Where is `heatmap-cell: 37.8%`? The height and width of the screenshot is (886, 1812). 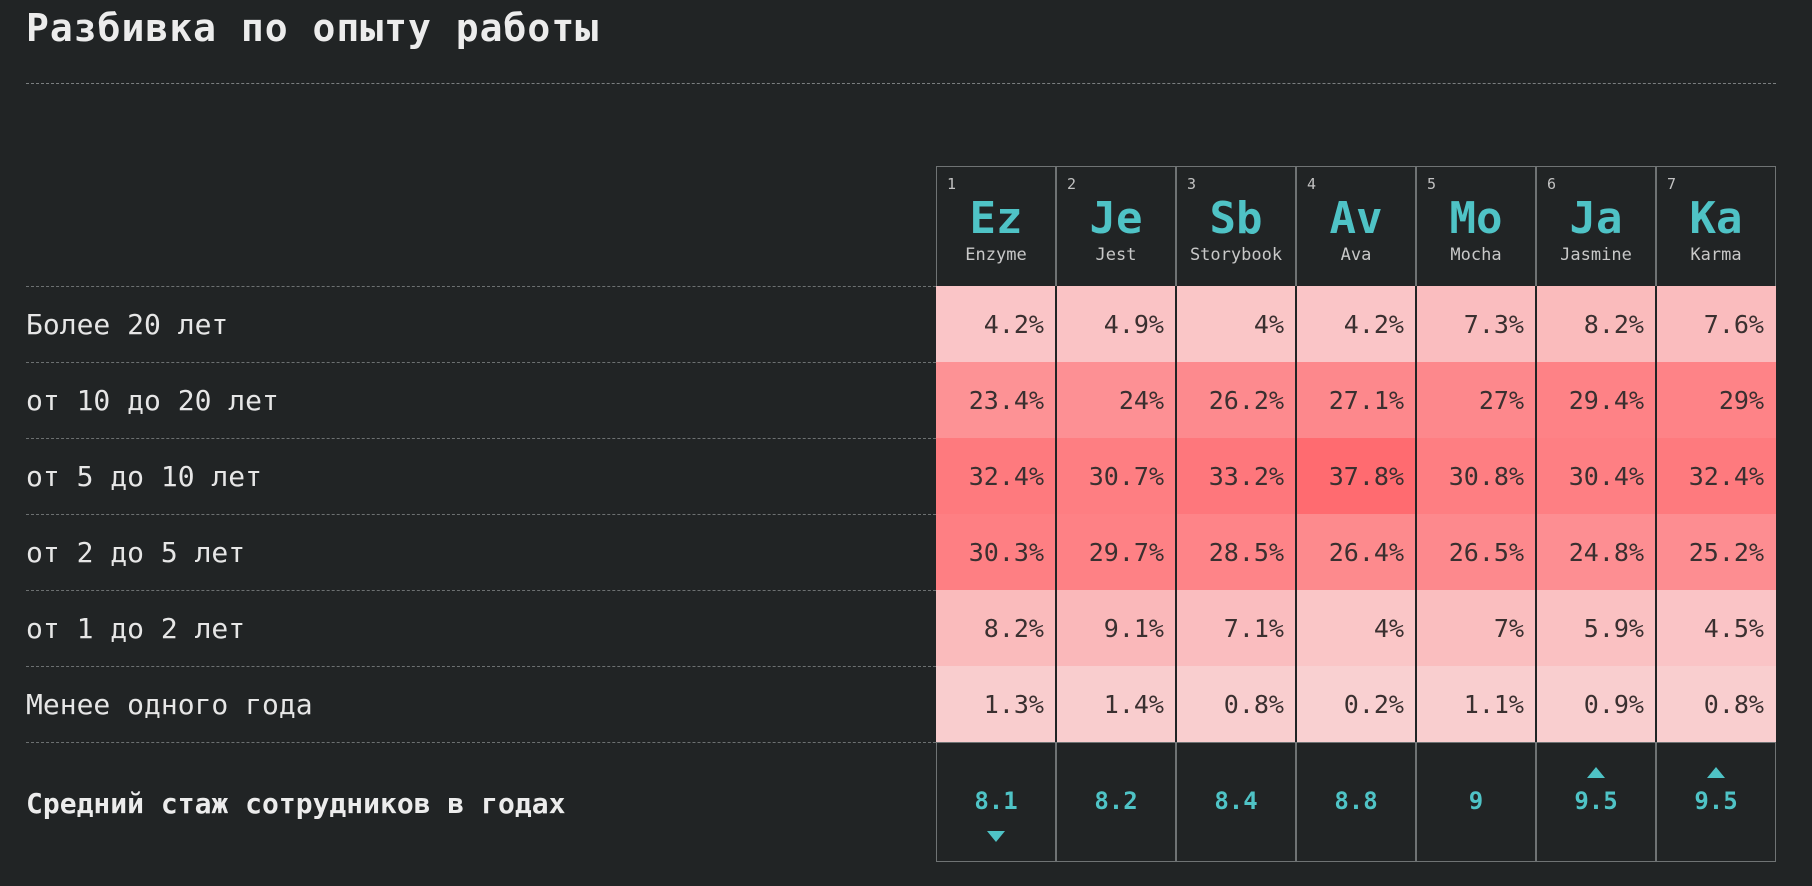 heatmap-cell: 37.8% is located at coordinates (1356, 476).